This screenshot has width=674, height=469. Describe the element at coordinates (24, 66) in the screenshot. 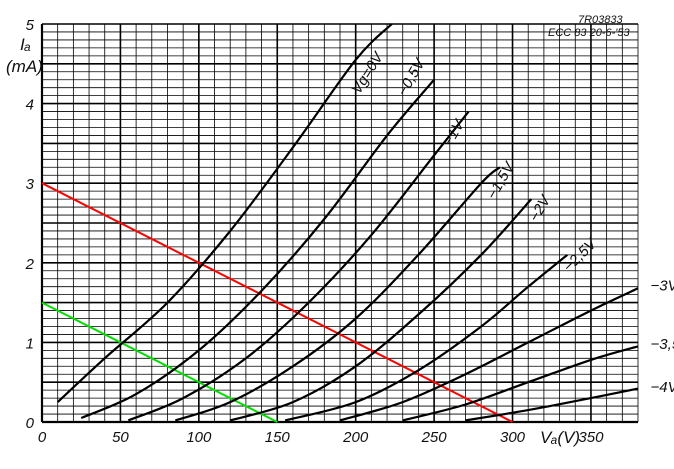

I see `y-axis-unit: (mA)` at that location.